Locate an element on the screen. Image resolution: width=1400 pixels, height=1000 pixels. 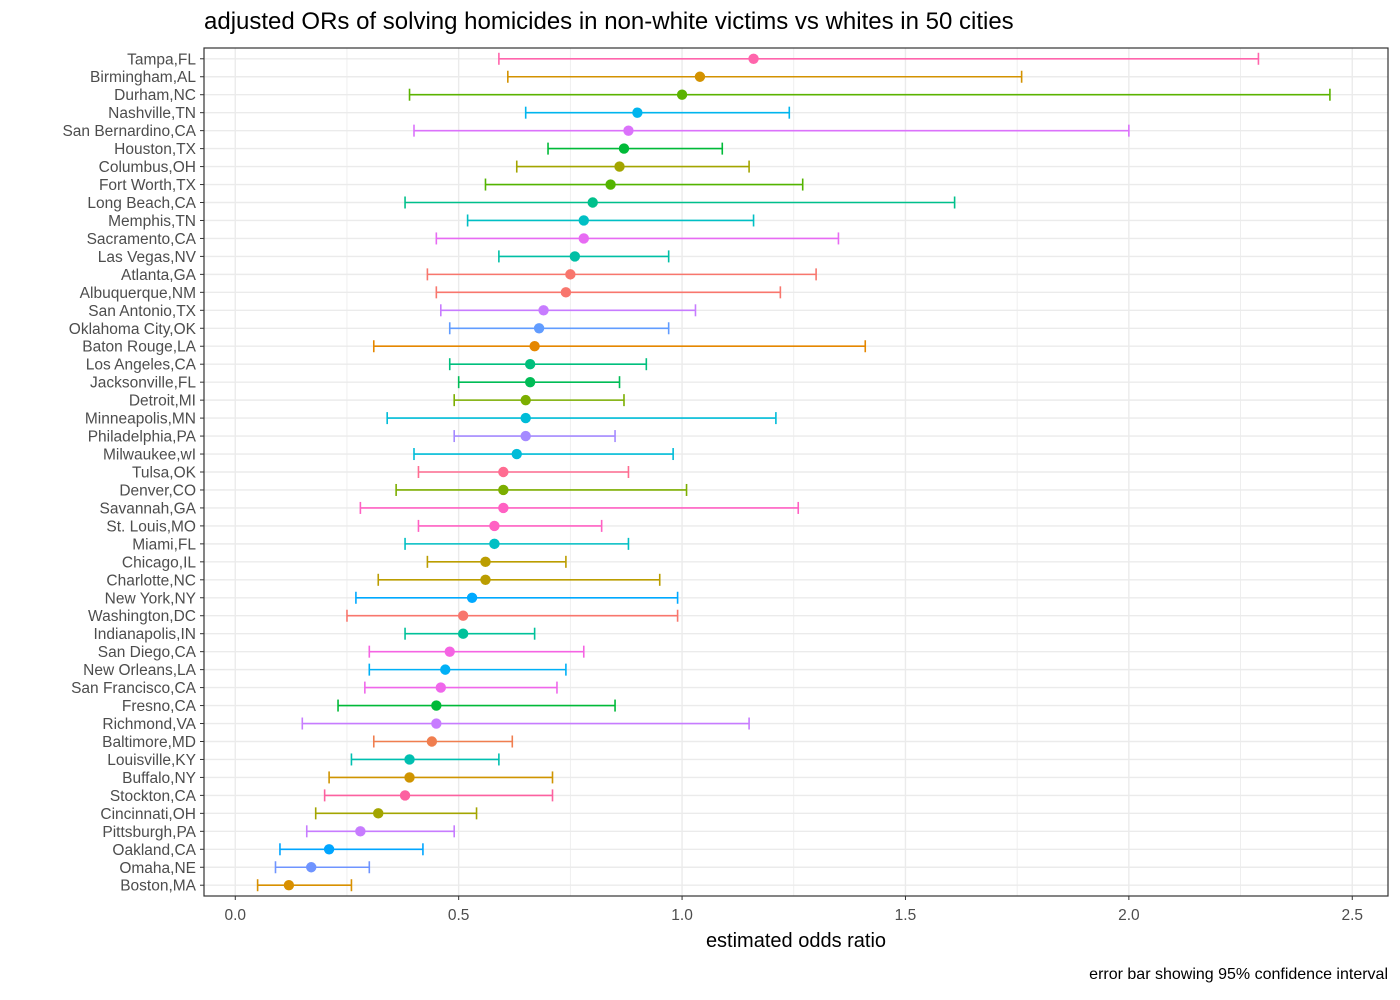
y-tick-label: Denver,CO is located at coordinates (157, 490).